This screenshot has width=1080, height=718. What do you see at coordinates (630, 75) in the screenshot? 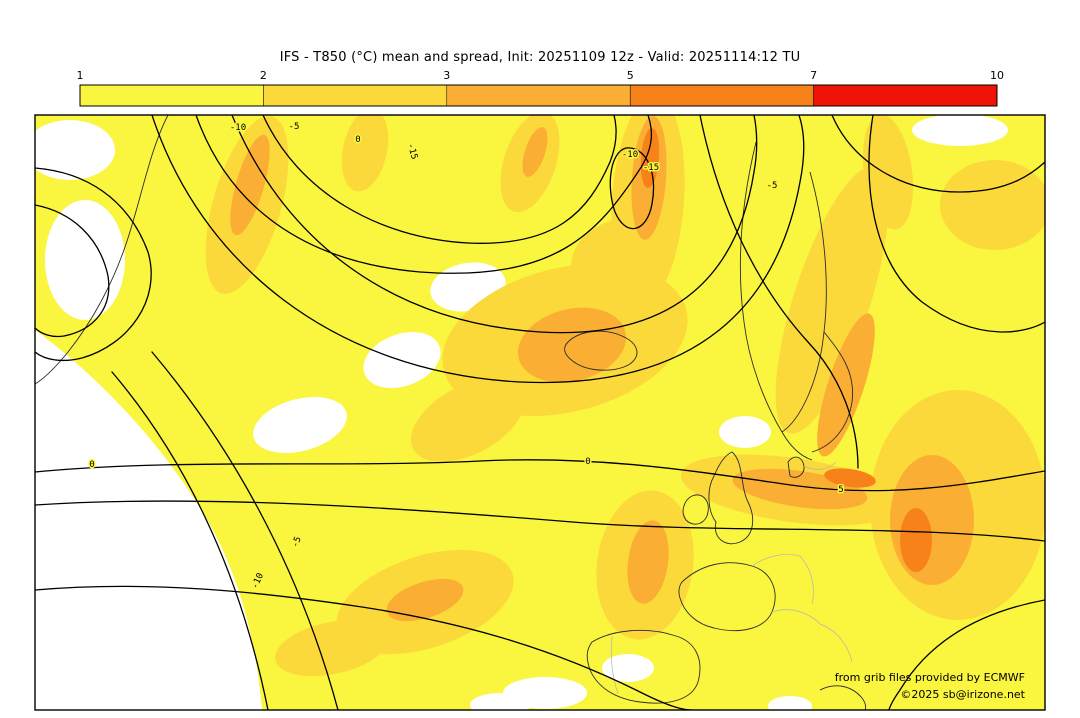
I see `colorbar-tick: 5` at bounding box center [630, 75].